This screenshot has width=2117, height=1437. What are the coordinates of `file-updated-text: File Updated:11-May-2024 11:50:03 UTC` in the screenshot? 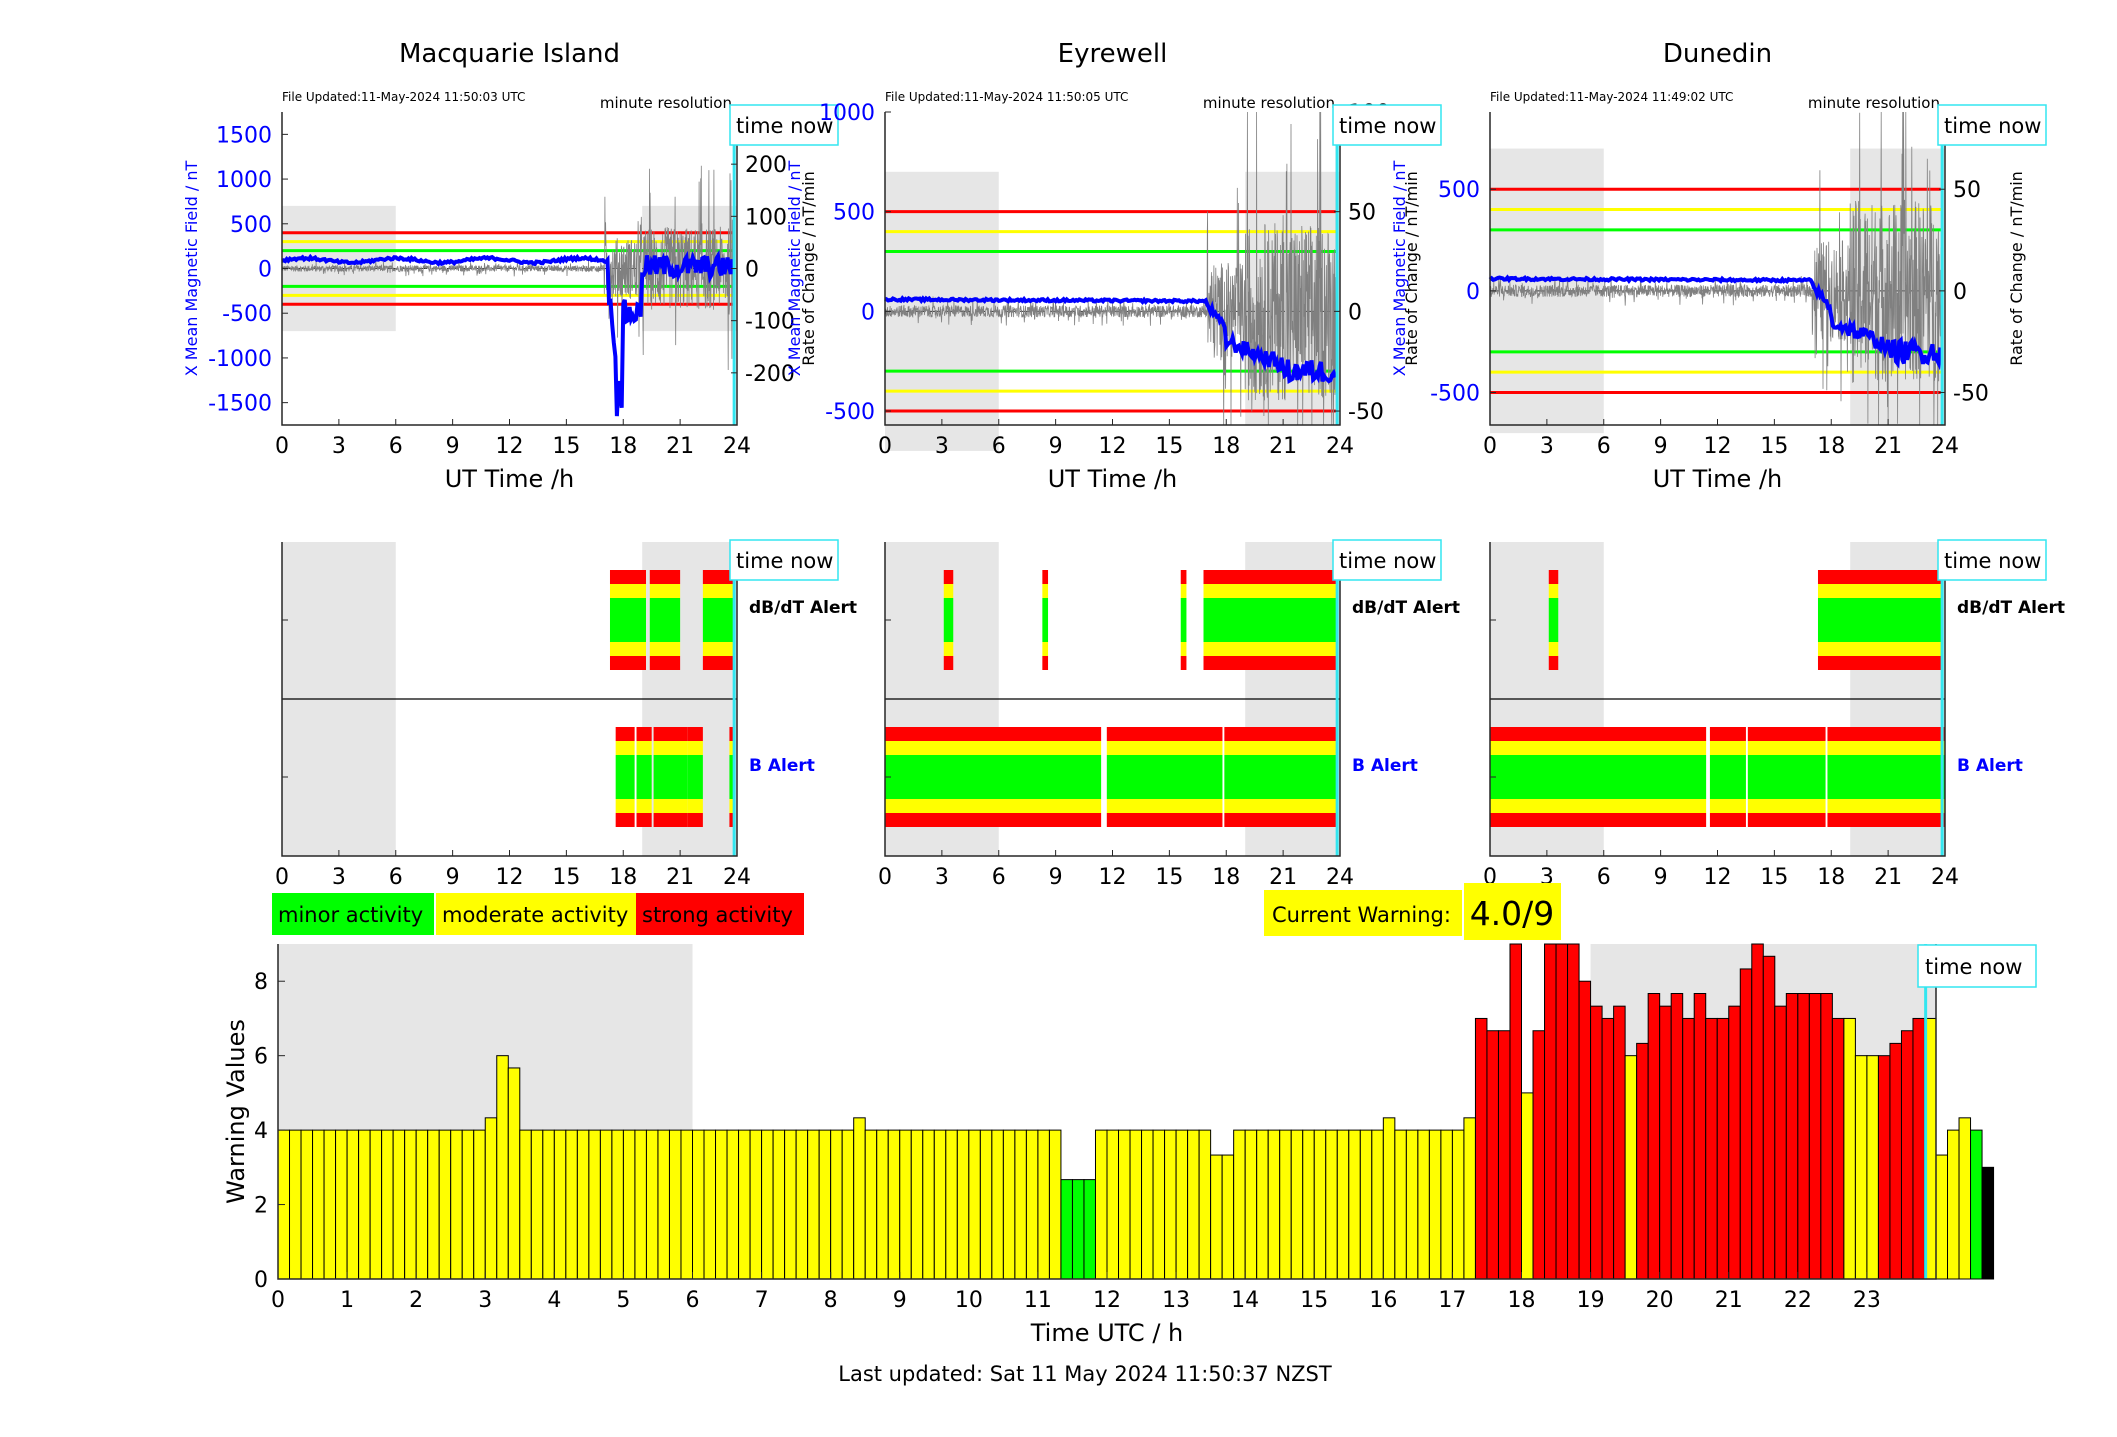 It's located at (403, 97).